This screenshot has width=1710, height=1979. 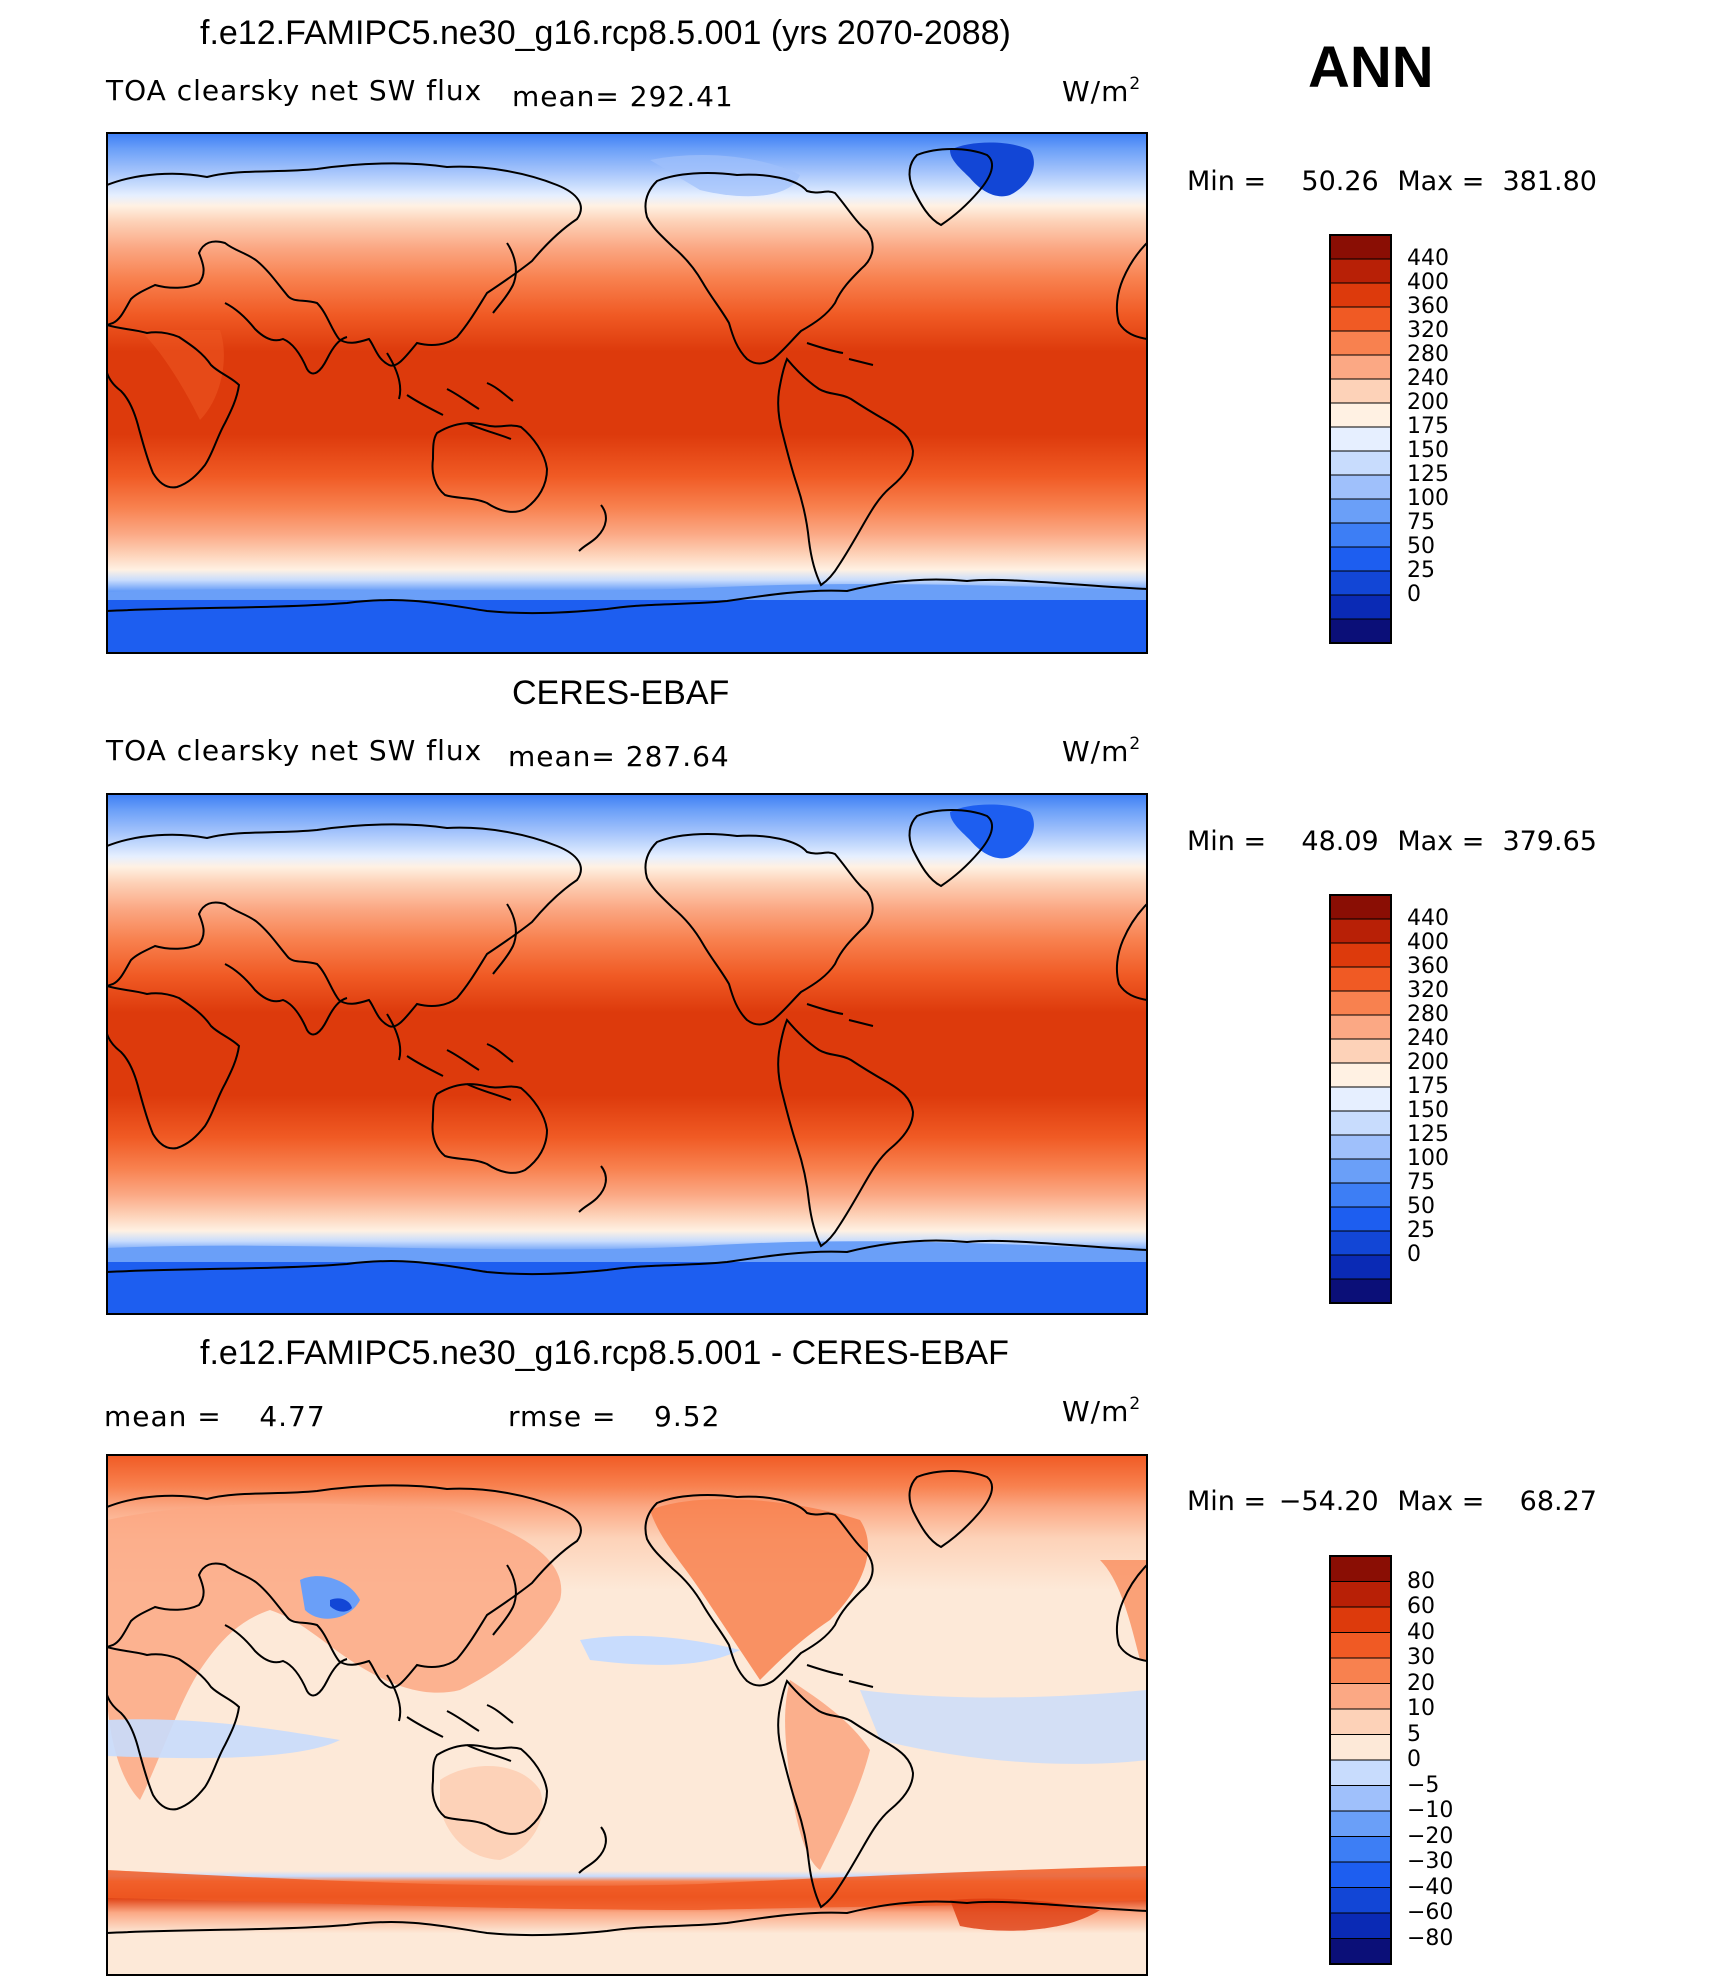 What do you see at coordinates (1430, 1861) in the screenshot?
I see `colorbar-tick-label: −30` at bounding box center [1430, 1861].